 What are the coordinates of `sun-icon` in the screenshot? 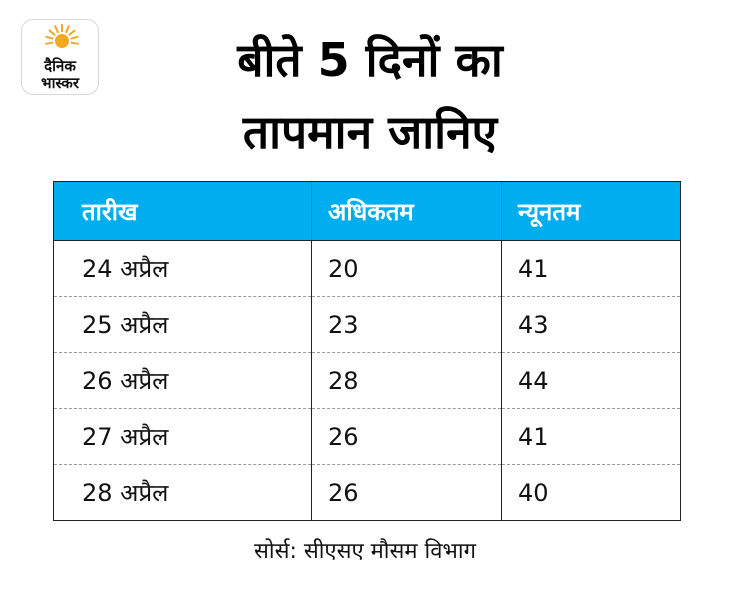 It's located at (62, 36).